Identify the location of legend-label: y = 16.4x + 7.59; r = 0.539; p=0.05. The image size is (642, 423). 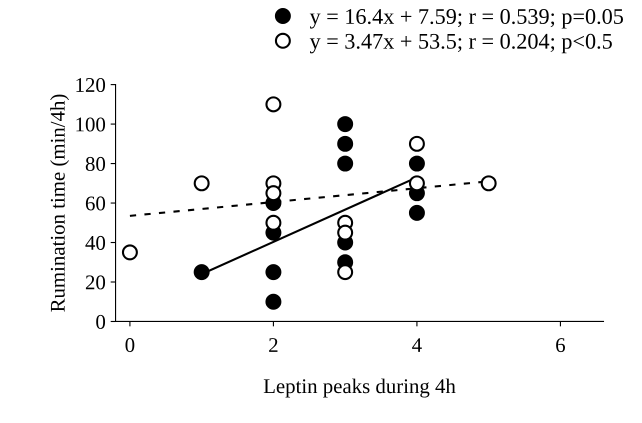
(467, 18).